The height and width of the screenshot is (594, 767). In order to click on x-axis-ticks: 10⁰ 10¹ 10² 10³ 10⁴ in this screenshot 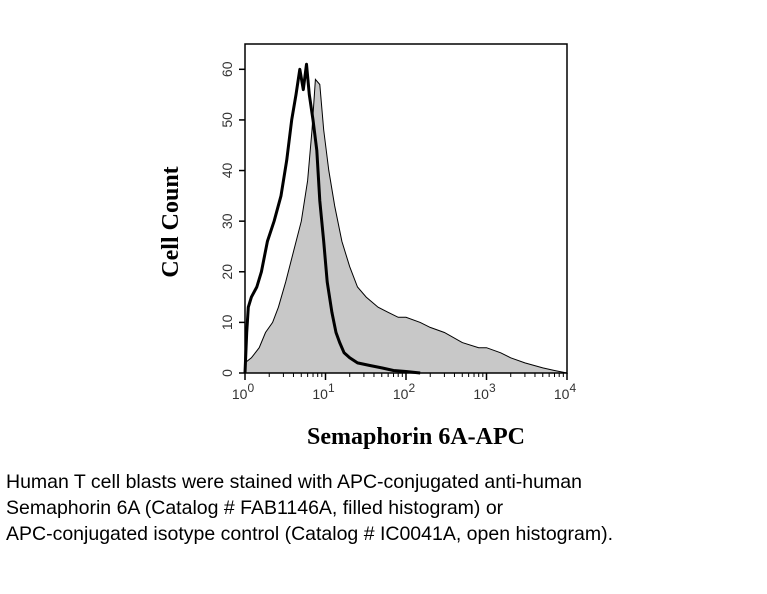, I will do `click(404, 387)`.